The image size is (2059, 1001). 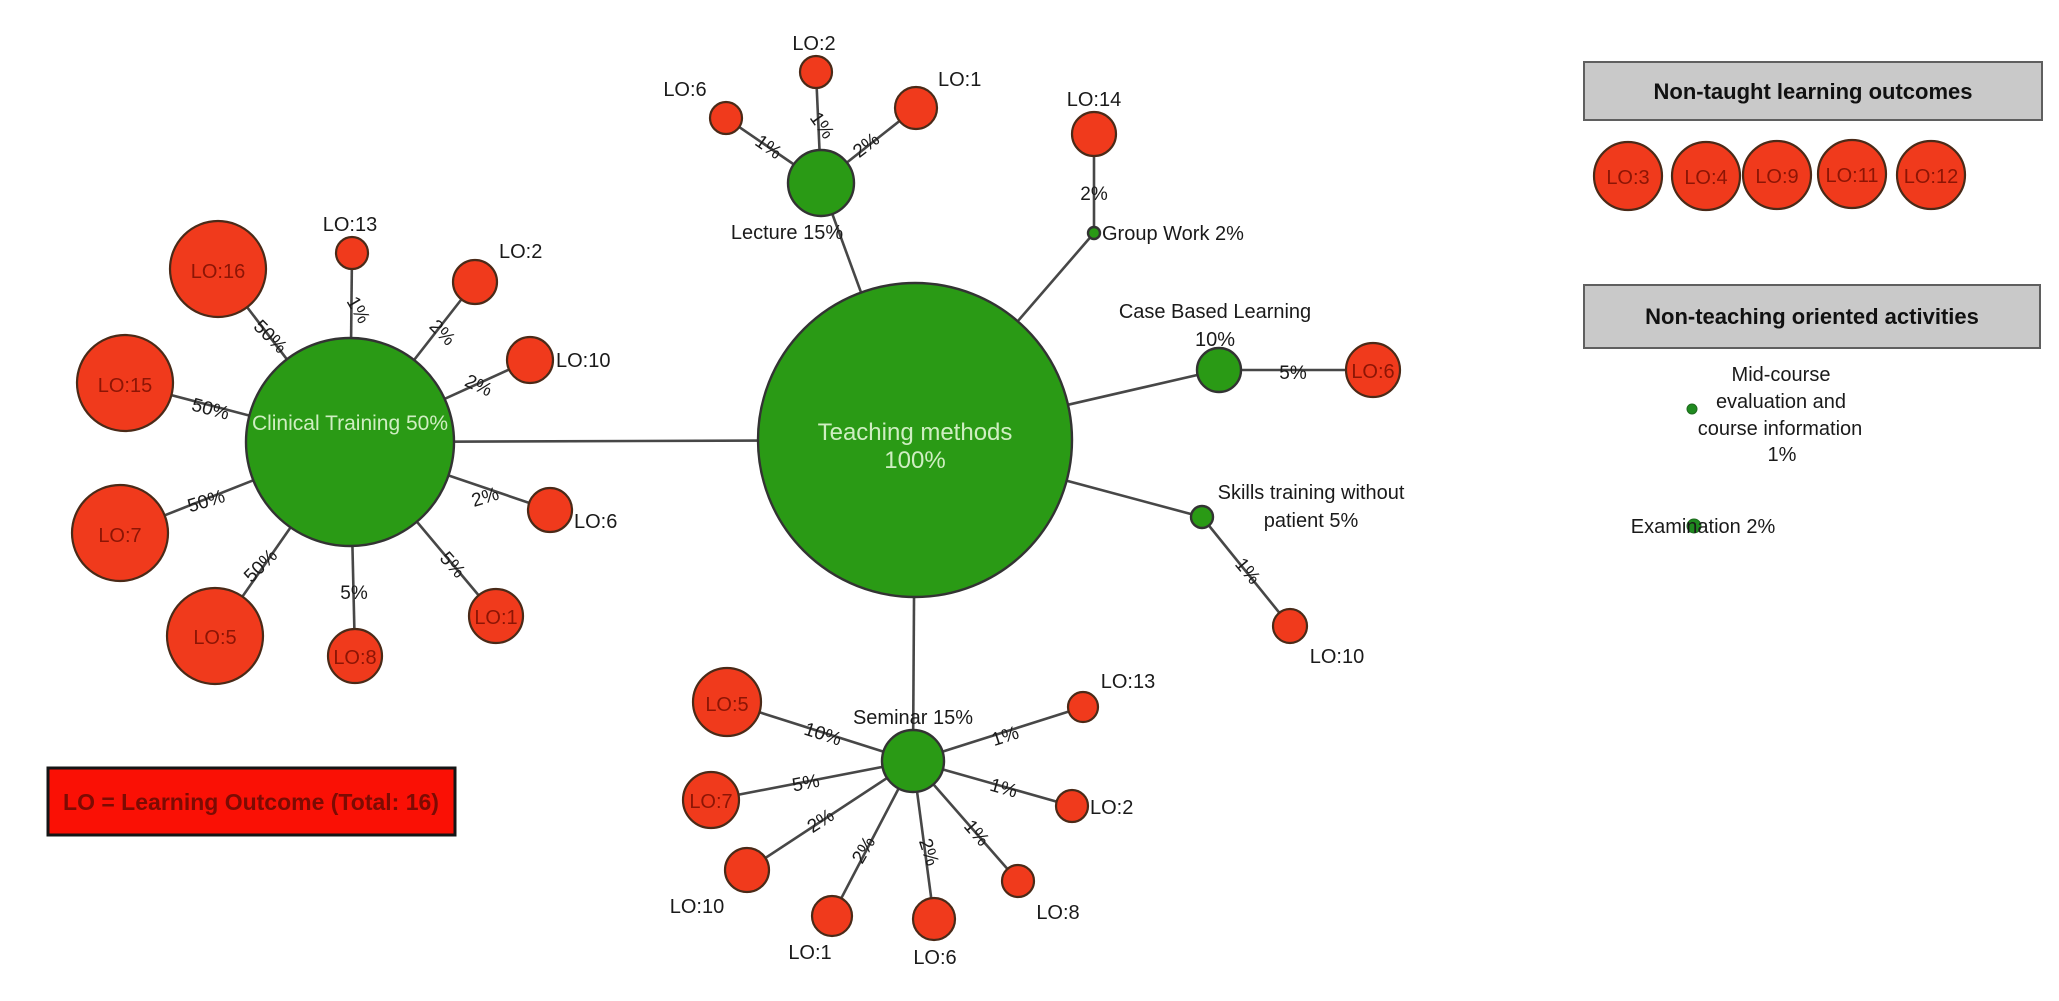 I want to click on edge-seminar-lo10, so click(x=830, y=815).